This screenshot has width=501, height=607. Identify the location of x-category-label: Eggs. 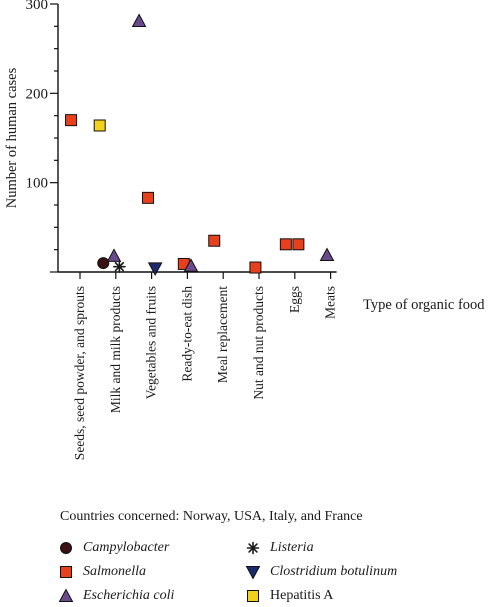
(294, 299).